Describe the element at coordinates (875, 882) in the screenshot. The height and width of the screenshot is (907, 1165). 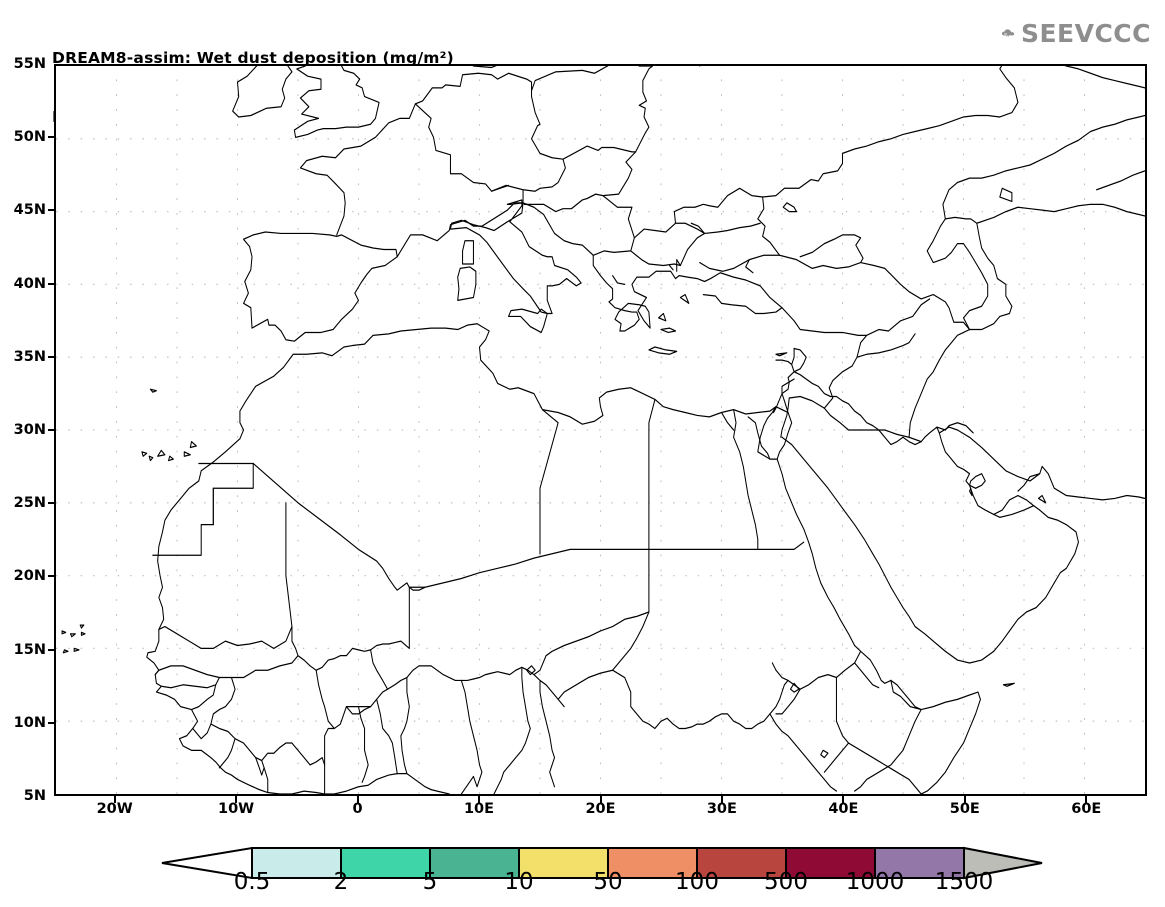
I see `colorbar-tick-label: 1000` at that location.